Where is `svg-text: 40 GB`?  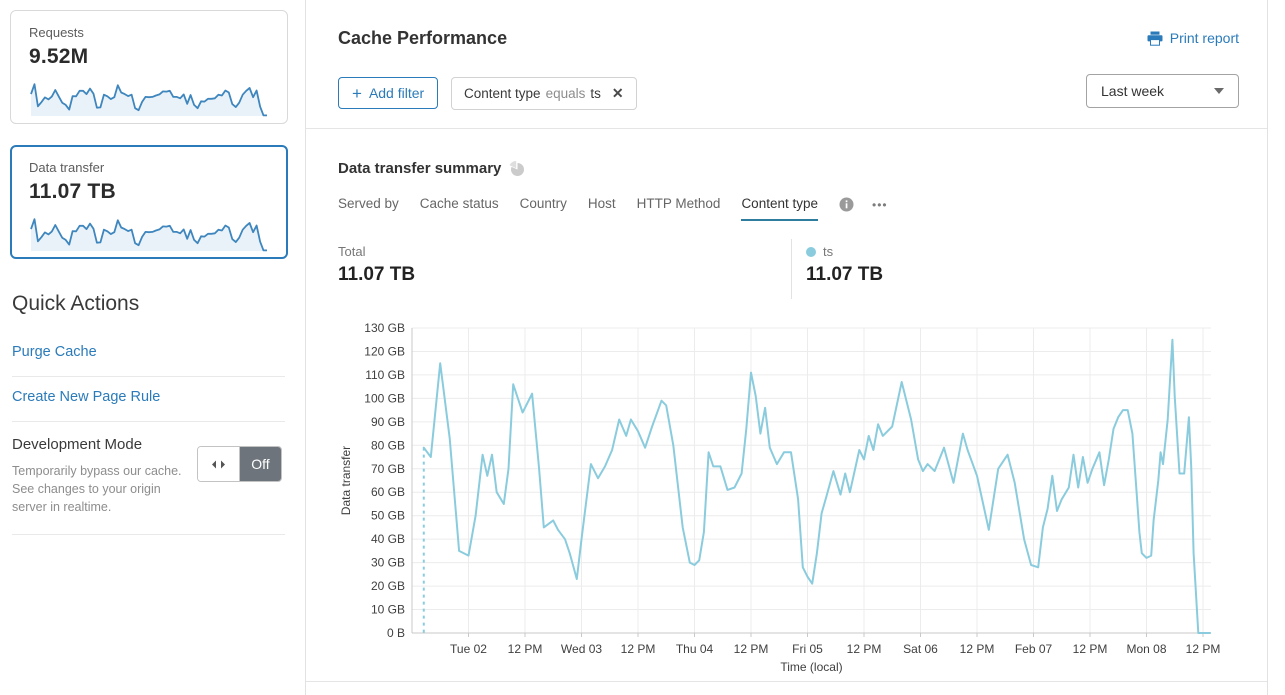
svg-text: 40 GB is located at coordinates (388, 539).